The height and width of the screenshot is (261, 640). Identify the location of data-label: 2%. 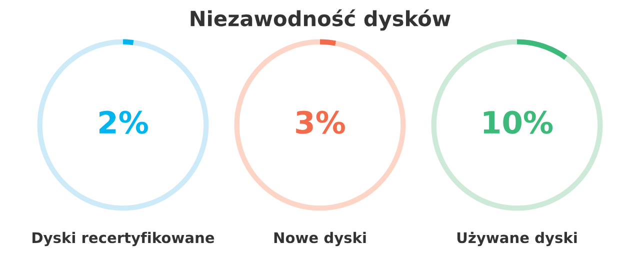
(123, 122).